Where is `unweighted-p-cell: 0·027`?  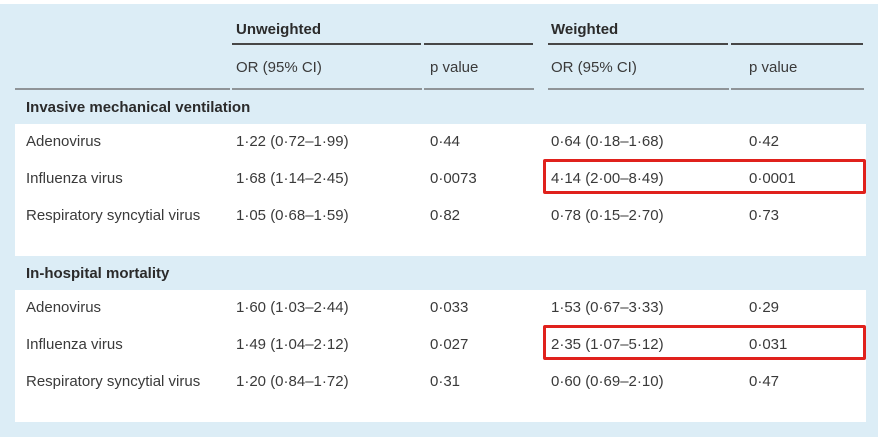 unweighted-p-cell: 0·027 is located at coordinates (480, 345).